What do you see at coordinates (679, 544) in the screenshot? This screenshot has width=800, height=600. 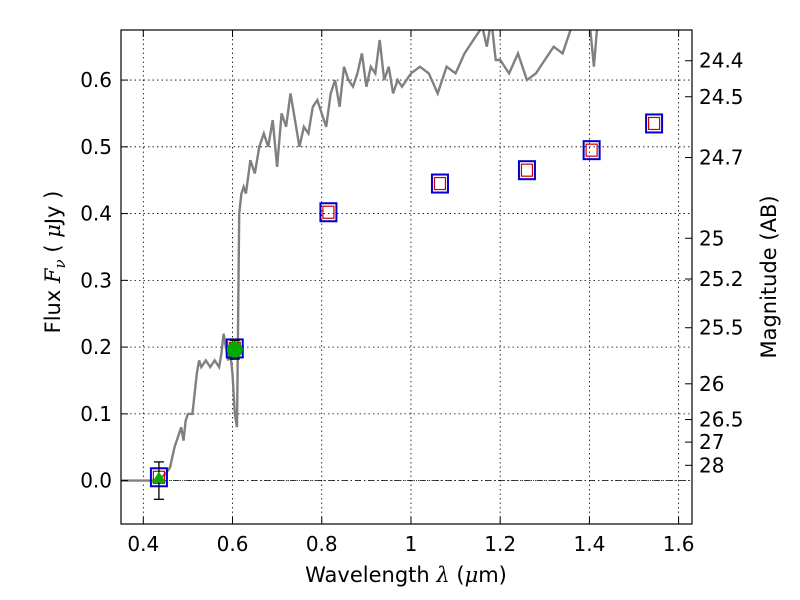 I see `x-tick-label: 1.6` at bounding box center [679, 544].